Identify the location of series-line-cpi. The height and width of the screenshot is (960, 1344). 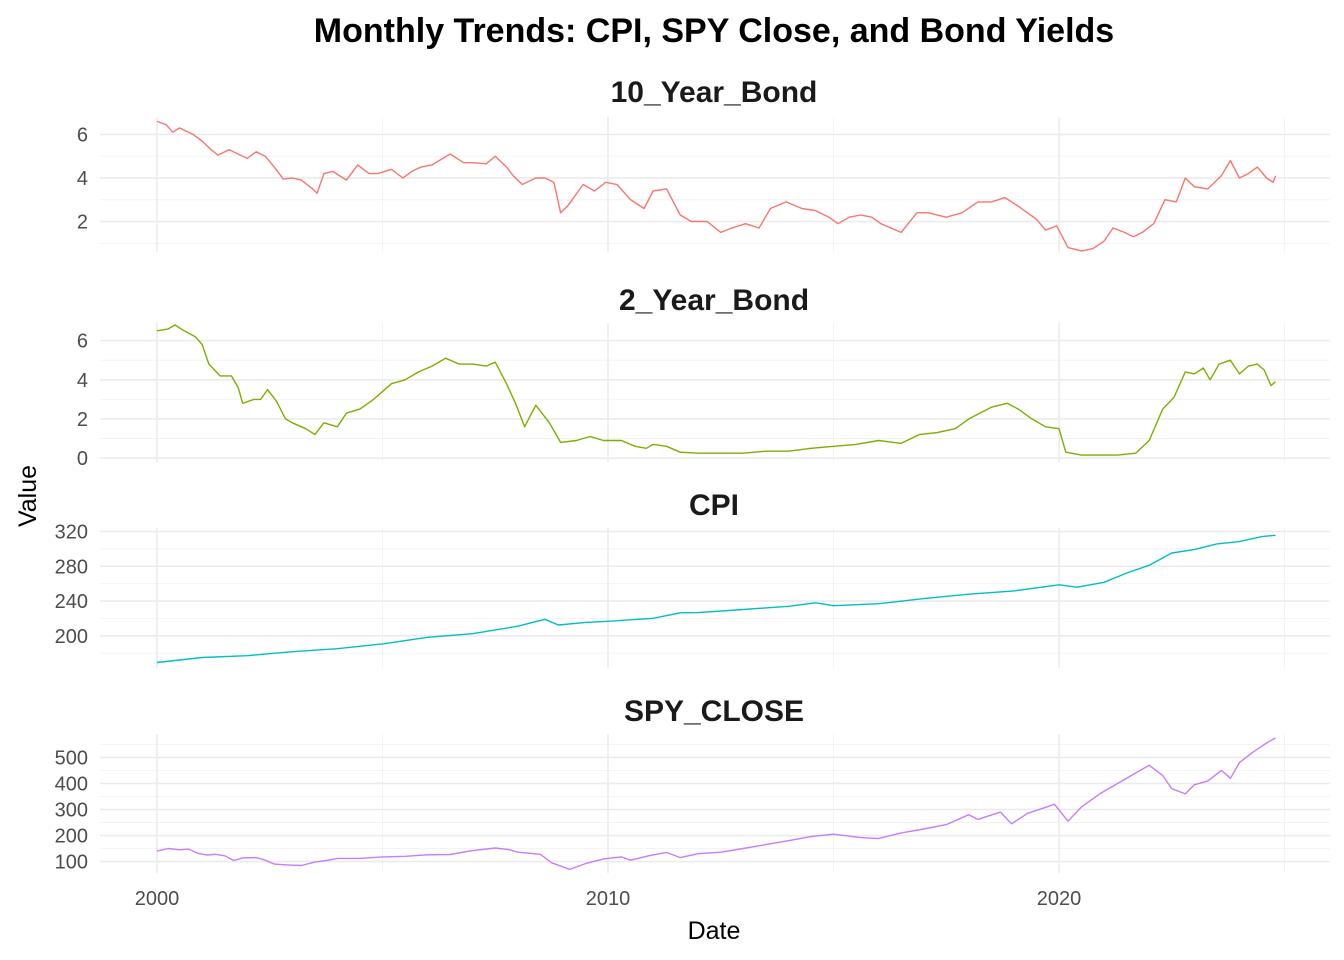
(716, 599).